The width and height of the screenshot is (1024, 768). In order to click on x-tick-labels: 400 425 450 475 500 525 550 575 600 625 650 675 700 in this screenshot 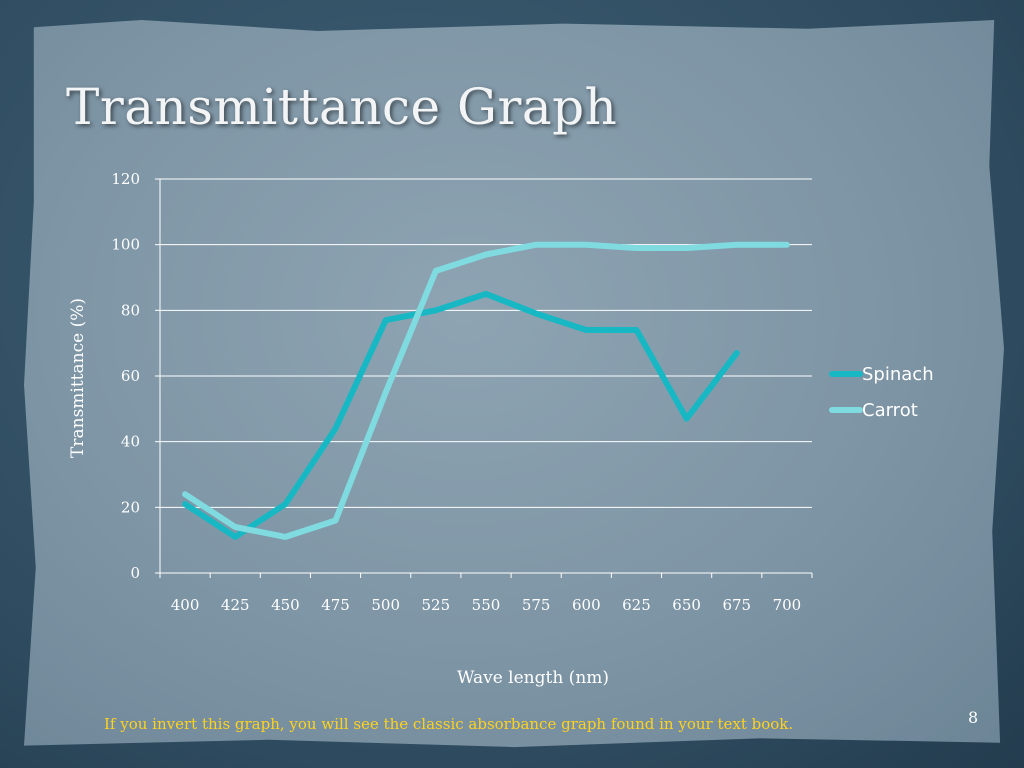, I will do `click(486, 605)`.